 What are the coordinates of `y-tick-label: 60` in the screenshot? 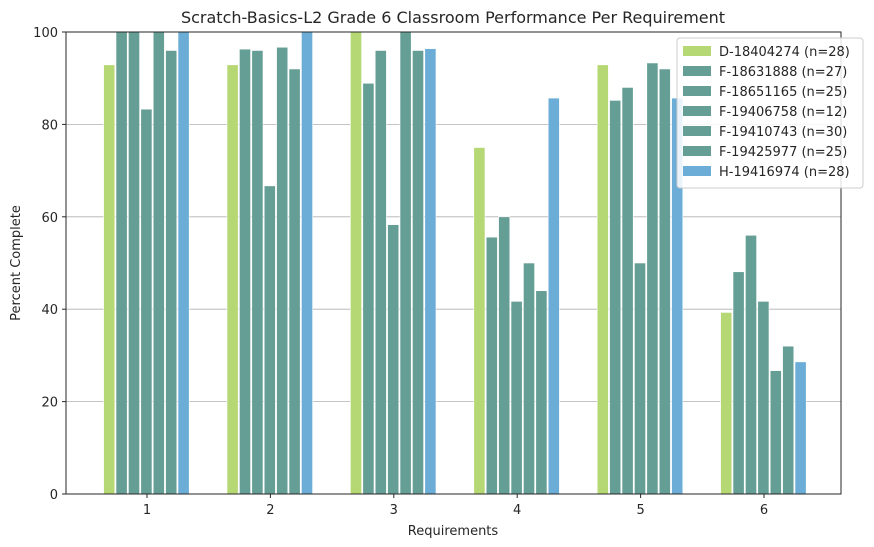 It's located at (49, 218).